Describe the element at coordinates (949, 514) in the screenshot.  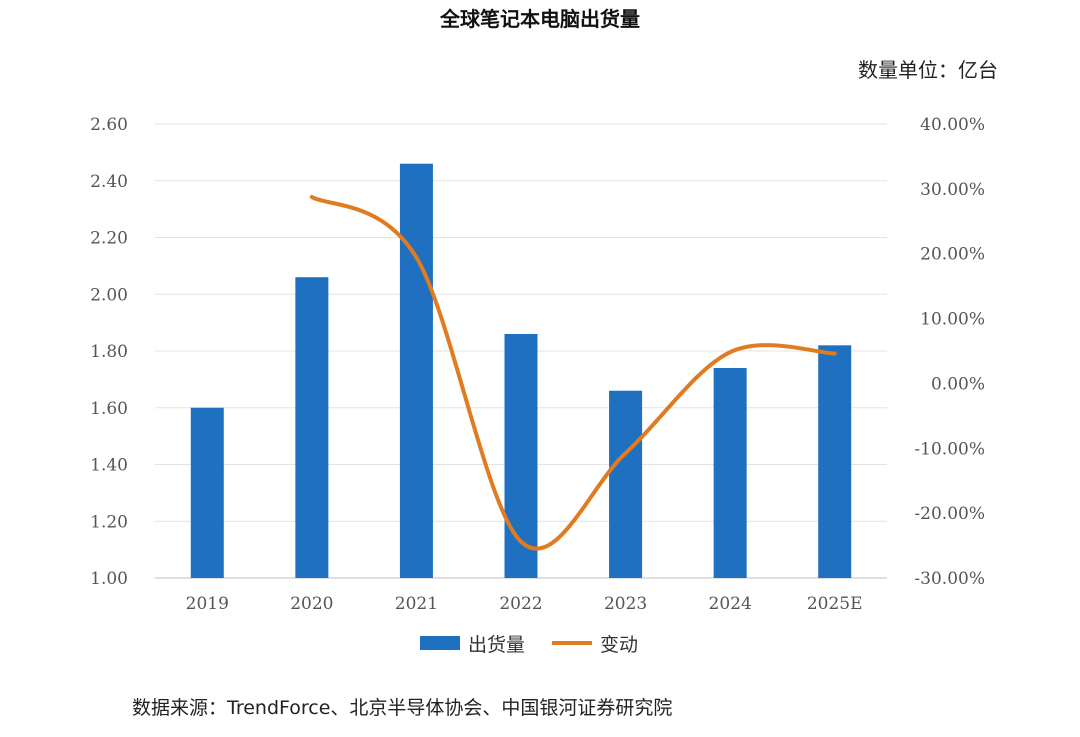
I see `right-tick-label: -20.00%` at that location.